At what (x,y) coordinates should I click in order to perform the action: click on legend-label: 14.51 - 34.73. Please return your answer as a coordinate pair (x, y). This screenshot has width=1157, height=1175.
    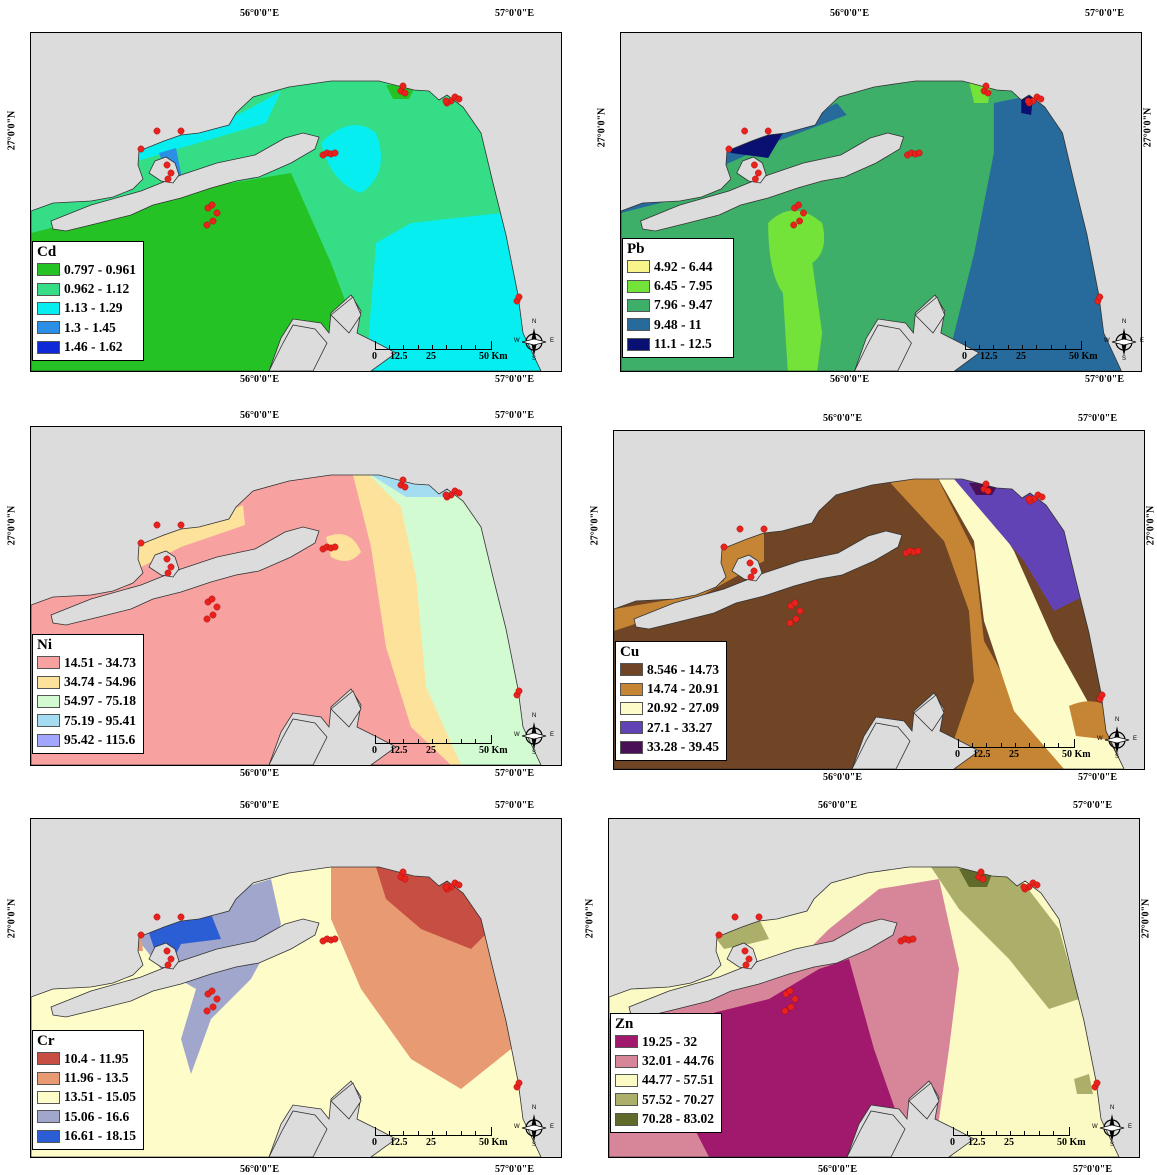
    Looking at the image, I should click on (100, 662).